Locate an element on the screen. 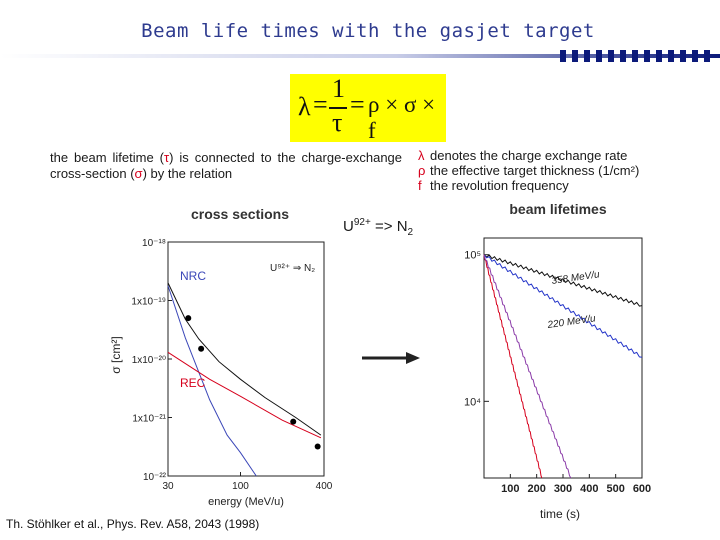 The height and width of the screenshot is (540, 720). x-tick-label: 200 is located at coordinates (536, 489).